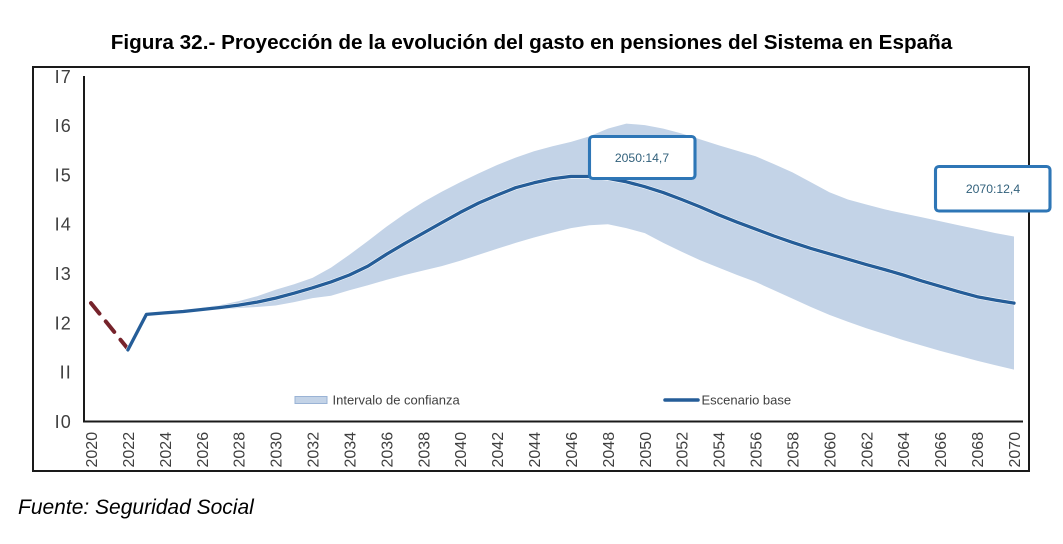 This screenshot has width=1063, height=544. What do you see at coordinates (461, 450) in the screenshot?
I see `svg-text: 2040` at bounding box center [461, 450].